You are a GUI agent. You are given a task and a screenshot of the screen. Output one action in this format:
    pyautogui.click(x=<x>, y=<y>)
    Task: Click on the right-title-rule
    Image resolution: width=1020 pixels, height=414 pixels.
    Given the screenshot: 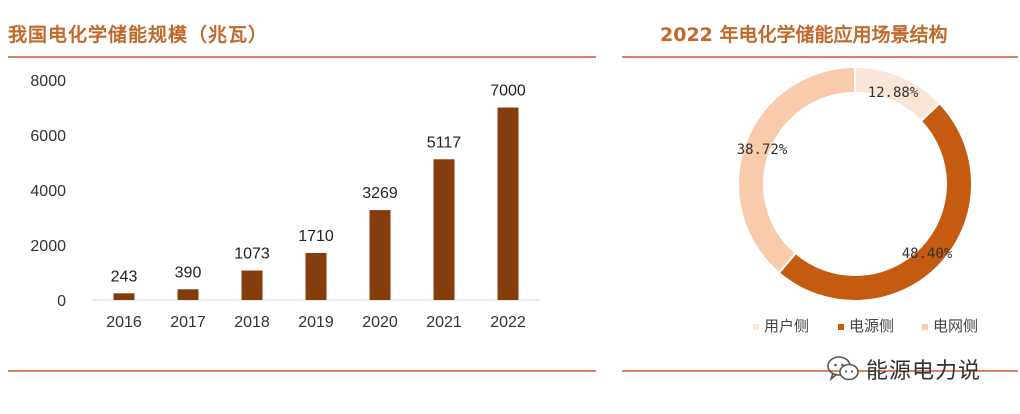 What is the action you would take?
    pyautogui.click(x=820, y=57)
    